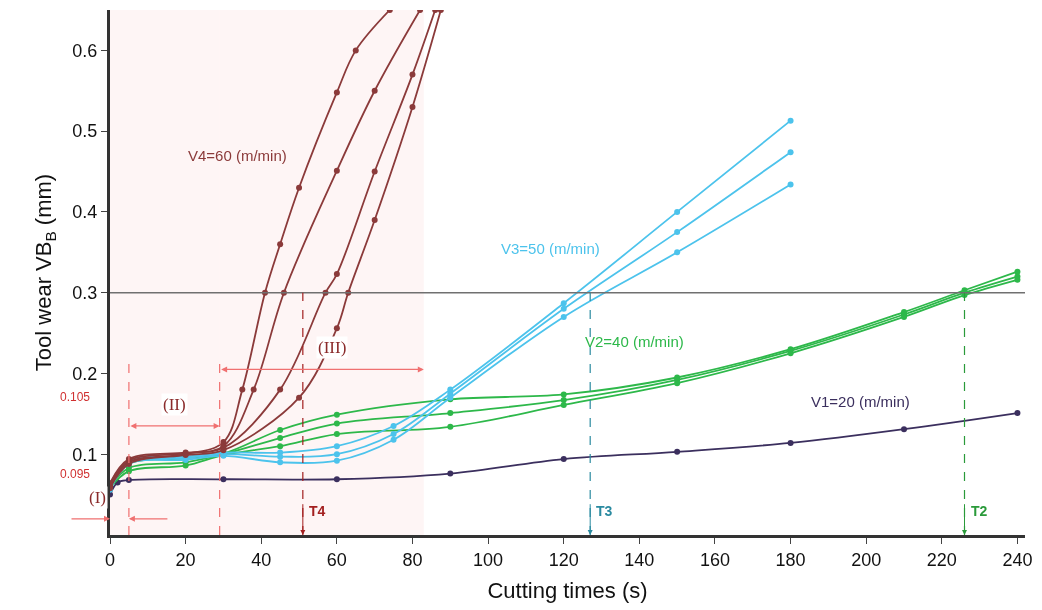  Describe the element at coordinates (185, 559) in the screenshot. I see `x-tick-label: 20` at that location.